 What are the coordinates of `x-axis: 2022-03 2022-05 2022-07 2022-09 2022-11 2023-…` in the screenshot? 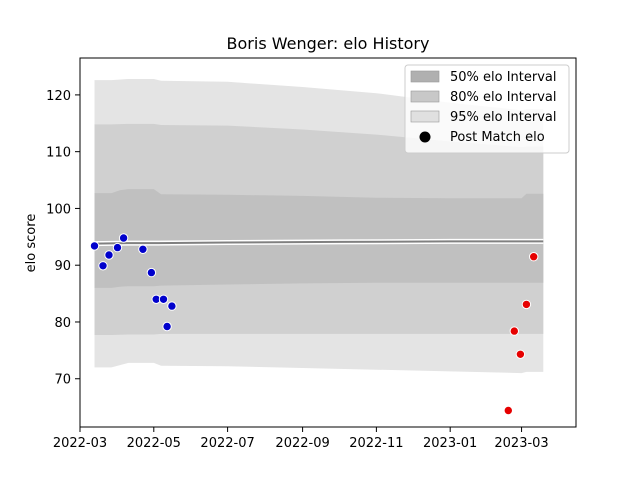 It's located at (301, 439).